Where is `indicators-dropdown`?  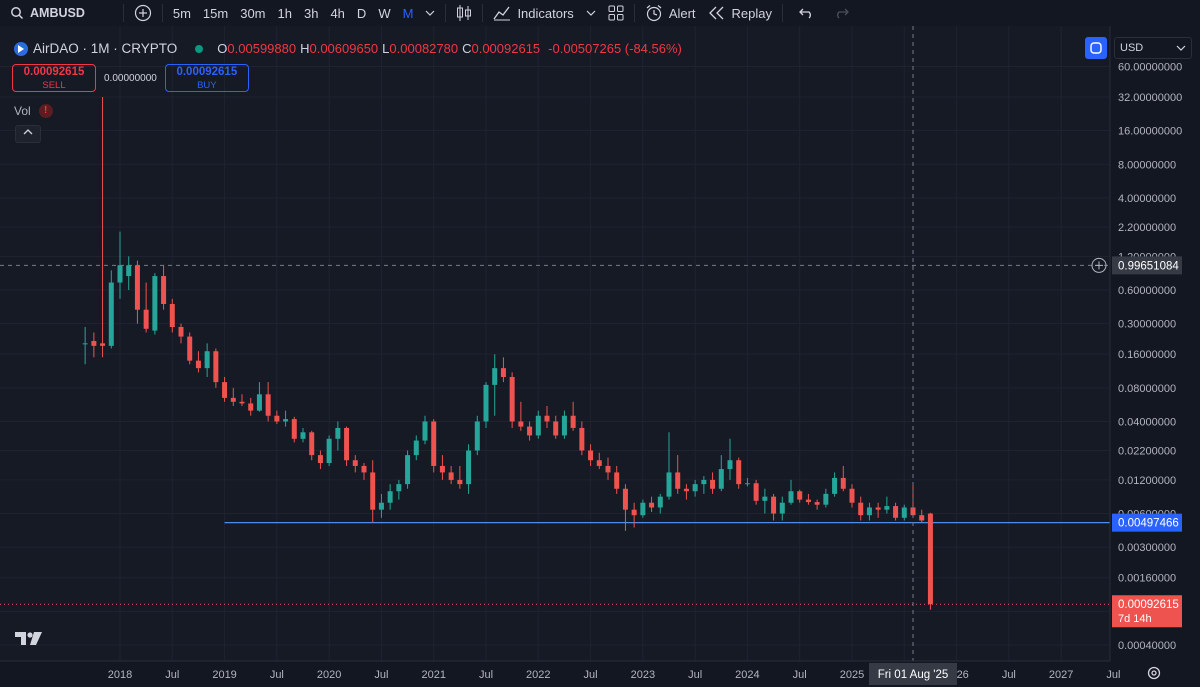
indicators-dropdown is located at coordinates (591, 13).